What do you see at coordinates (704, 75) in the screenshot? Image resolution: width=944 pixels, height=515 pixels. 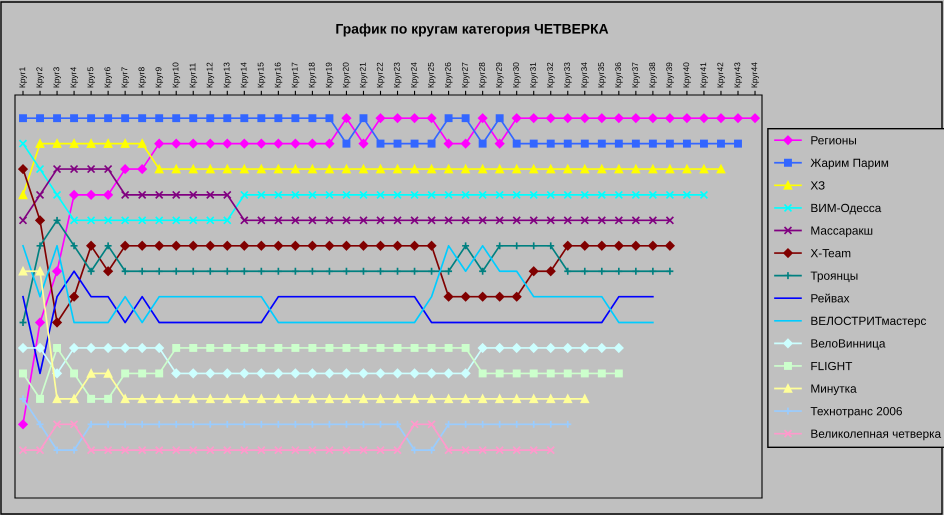 I see `x-tick-label: Круг41` at bounding box center [704, 75].